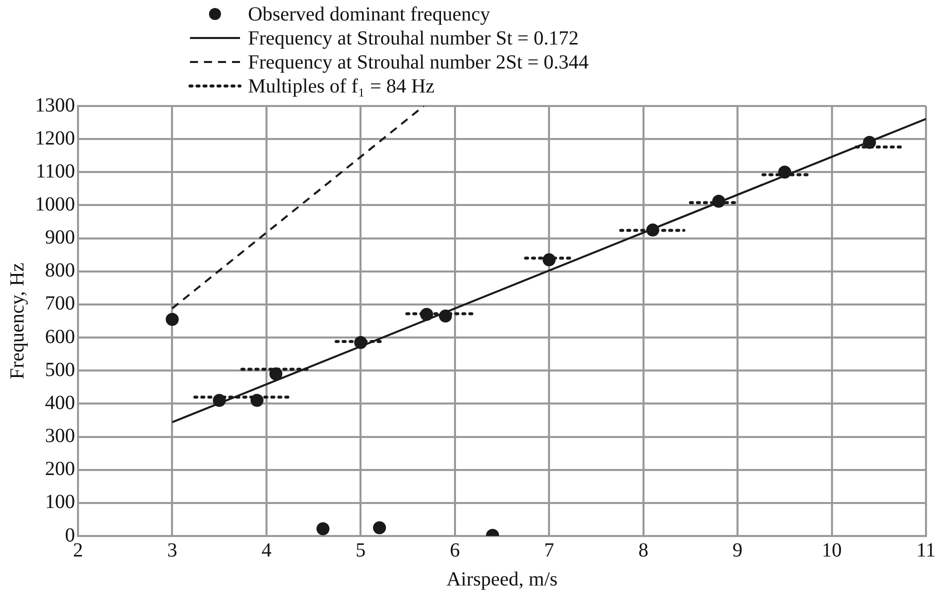  What do you see at coordinates (60, 237) in the screenshot?
I see `y-tick-label: 900` at bounding box center [60, 237].